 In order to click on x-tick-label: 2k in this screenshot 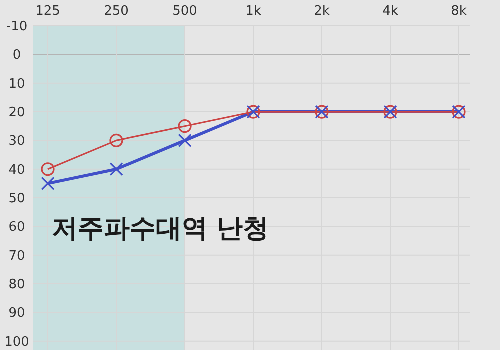, I will do `click(322, 11)`.